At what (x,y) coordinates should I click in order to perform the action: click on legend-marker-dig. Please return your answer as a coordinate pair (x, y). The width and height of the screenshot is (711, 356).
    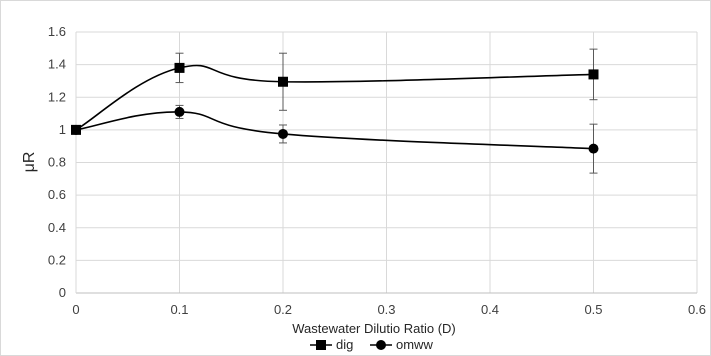
    Looking at the image, I should click on (321, 345).